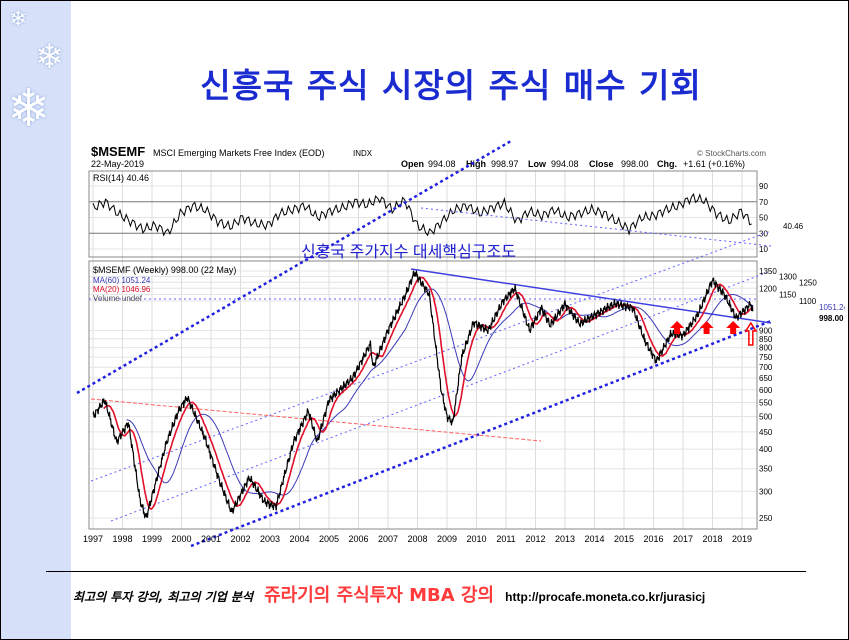 The width and height of the screenshot is (849, 640). Describe the element at coordinates (93, 539) in the screenshot. I see `x-tick-label: 1997` at that location.